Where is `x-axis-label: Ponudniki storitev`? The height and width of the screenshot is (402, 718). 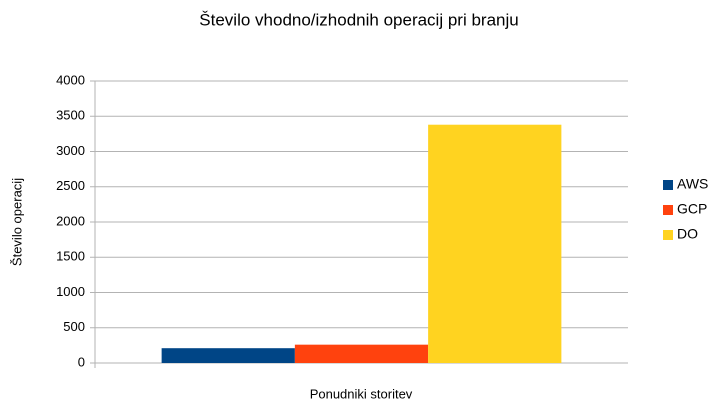 x-axis-label: Ponudniki storitev is located at coordinates (361, 393).